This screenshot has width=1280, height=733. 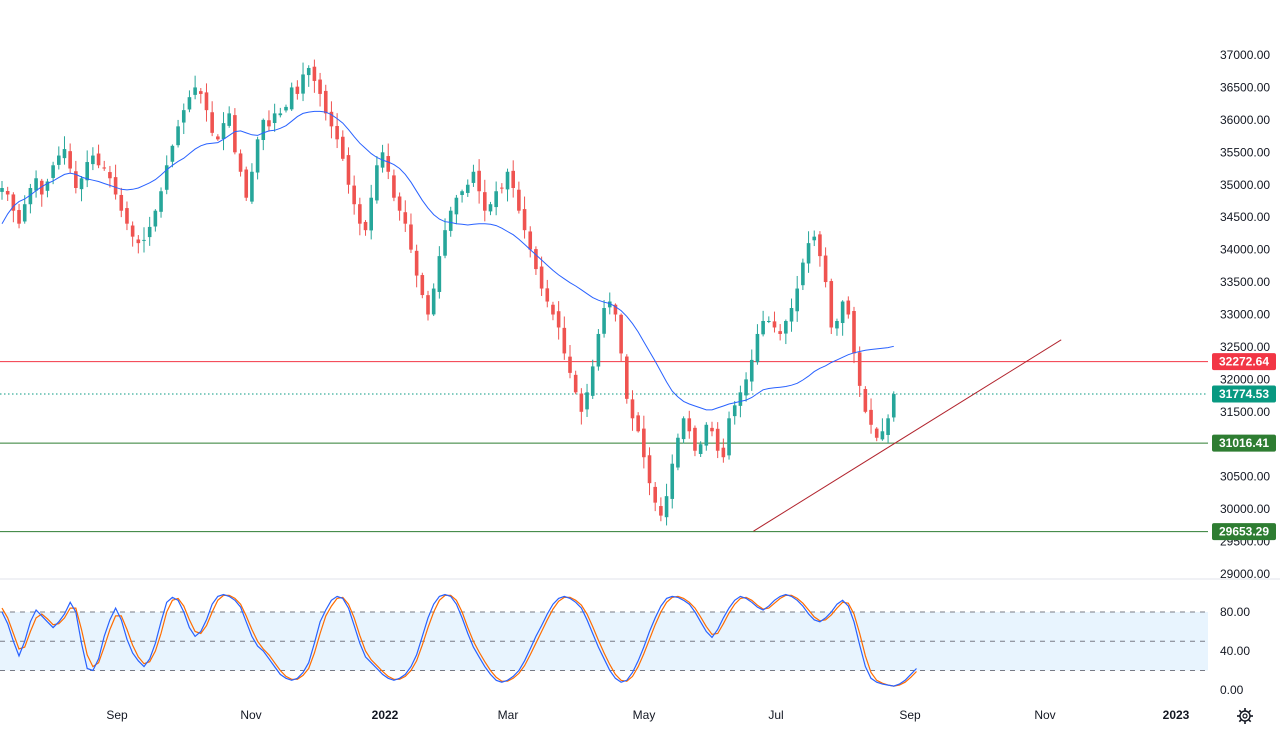 What do you see at coordinates (1244, 532) in the screenshot?
I see `price-tag` at bounding box center [1244, 532].